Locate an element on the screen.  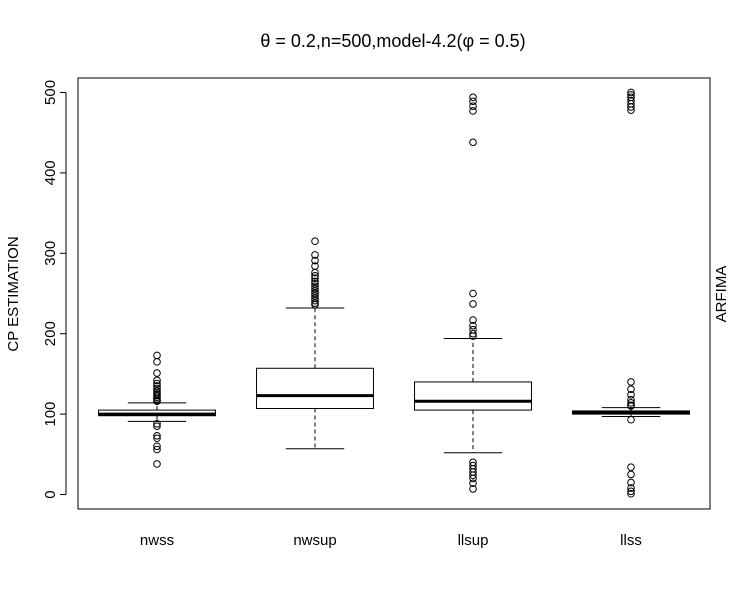
box-nwss is located at coordinates (157, 409).